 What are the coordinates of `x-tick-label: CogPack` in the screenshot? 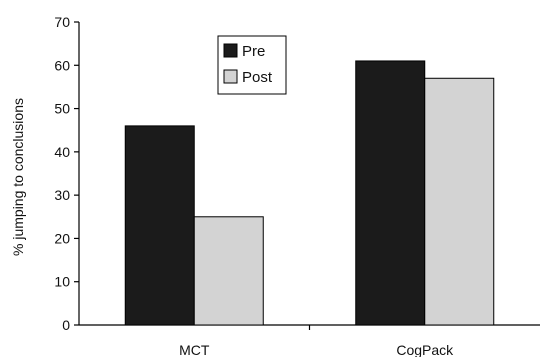 It's located at (425, 349).